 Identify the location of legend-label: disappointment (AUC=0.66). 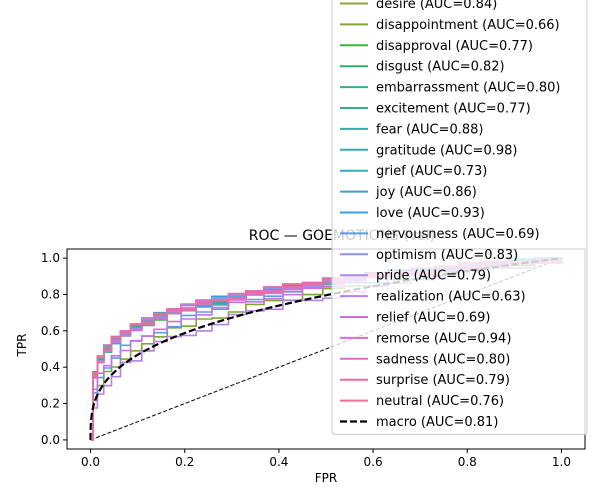
(468, 25).